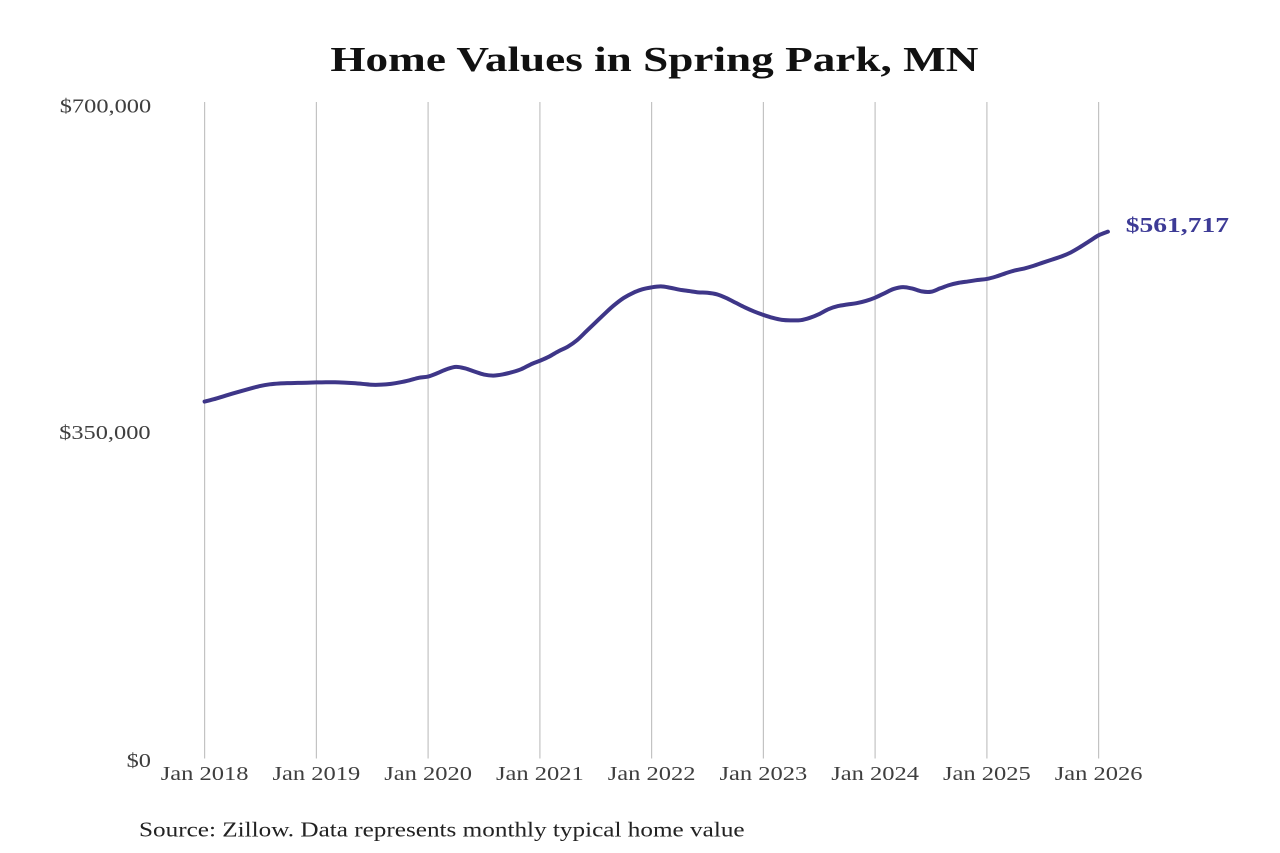  What do you see at coordinates (540, 773) in the screenshot?
I see `svg-text: Jan 2021` at bounding box center [540, 773].